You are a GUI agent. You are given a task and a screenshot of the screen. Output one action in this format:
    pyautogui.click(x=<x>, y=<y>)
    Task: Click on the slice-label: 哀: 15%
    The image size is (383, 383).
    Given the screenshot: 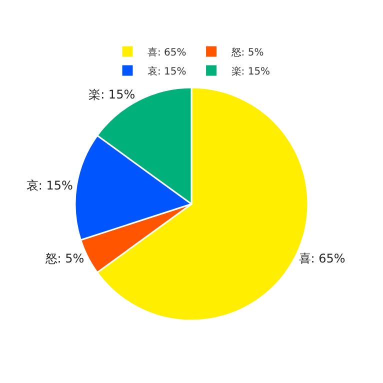 What is the action you would take?
    pyautogui.click(x=49, y=185)
    